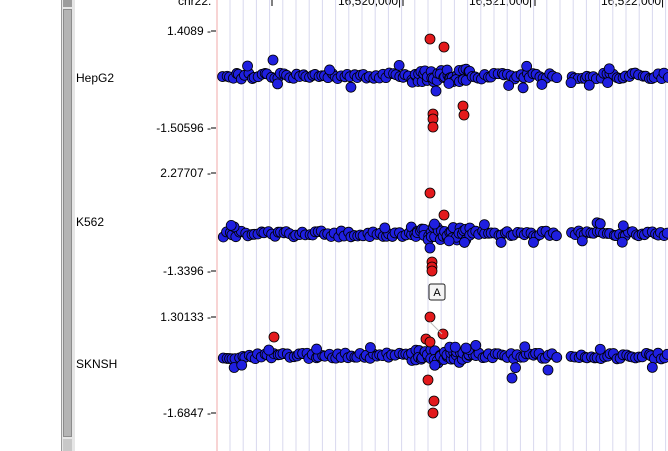  What do you see at coordinates (436, 328) in the screenshot?
I see `annotation-leader` at bounding box center [436, 328].